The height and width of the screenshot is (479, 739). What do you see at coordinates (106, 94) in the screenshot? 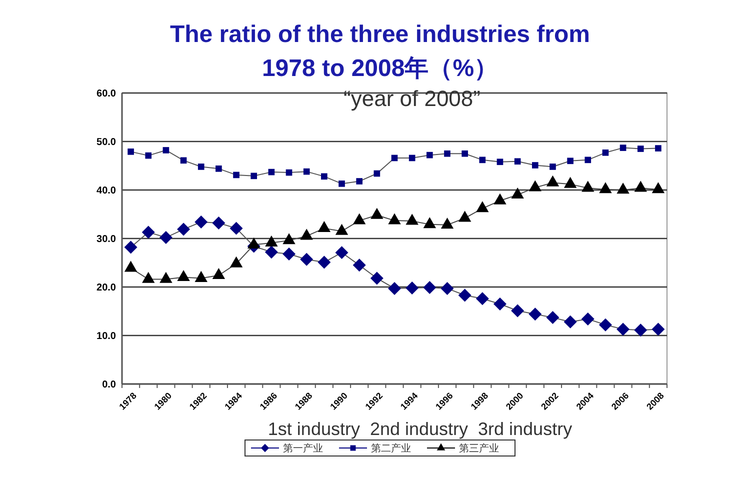
I see `y-tick-label: 60.0` at bounding box center [106, 94].